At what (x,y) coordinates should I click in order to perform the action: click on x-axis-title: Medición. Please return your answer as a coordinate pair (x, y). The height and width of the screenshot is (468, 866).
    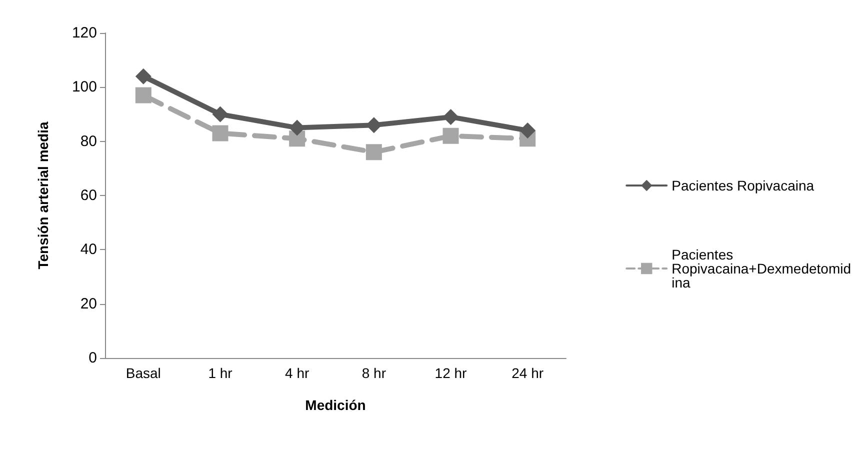
    Looking at the image, I should click on (335, 405).